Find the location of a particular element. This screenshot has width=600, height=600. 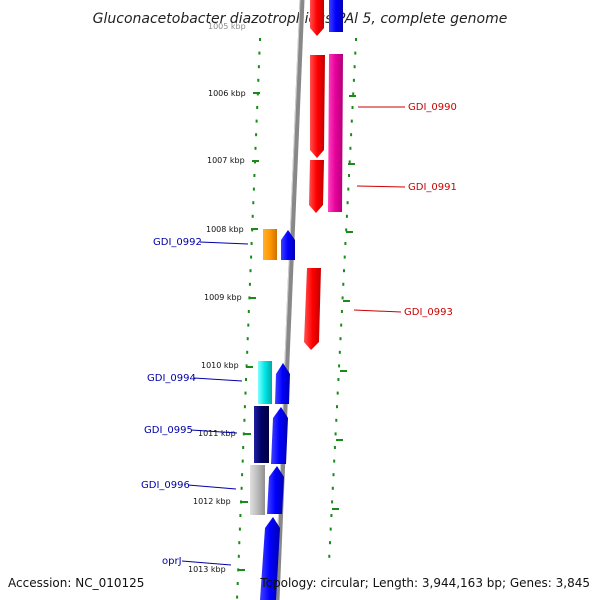

genome-backbone is located at coordinates (289, 300).